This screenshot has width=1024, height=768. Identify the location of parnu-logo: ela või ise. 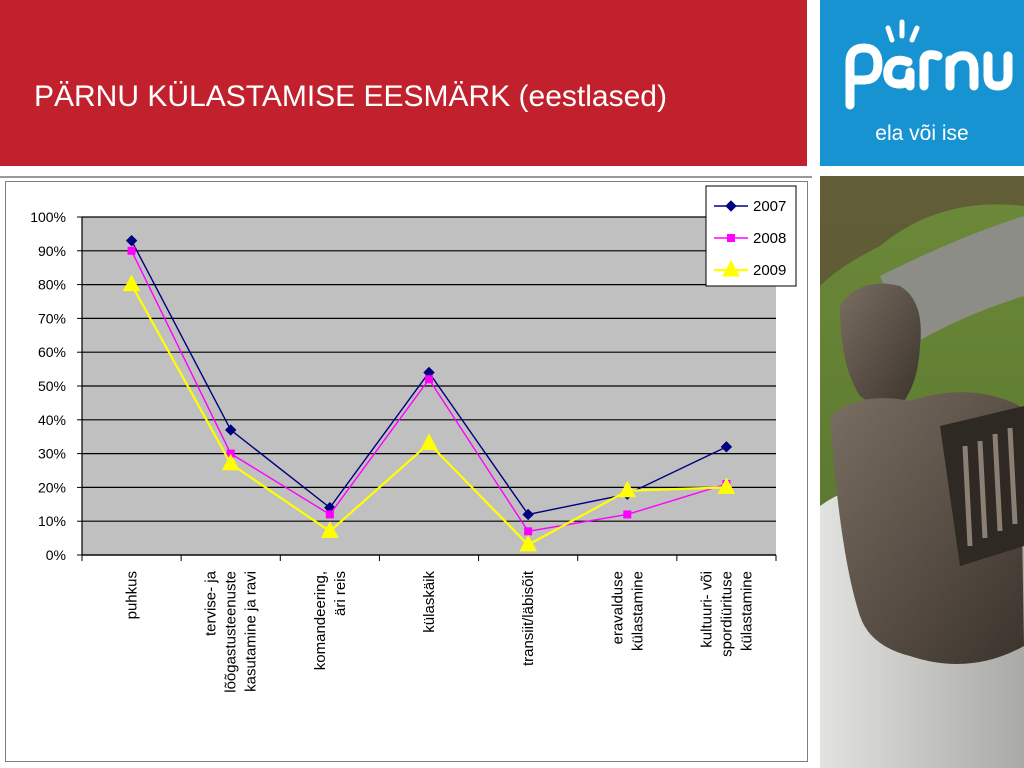
(922, 83).